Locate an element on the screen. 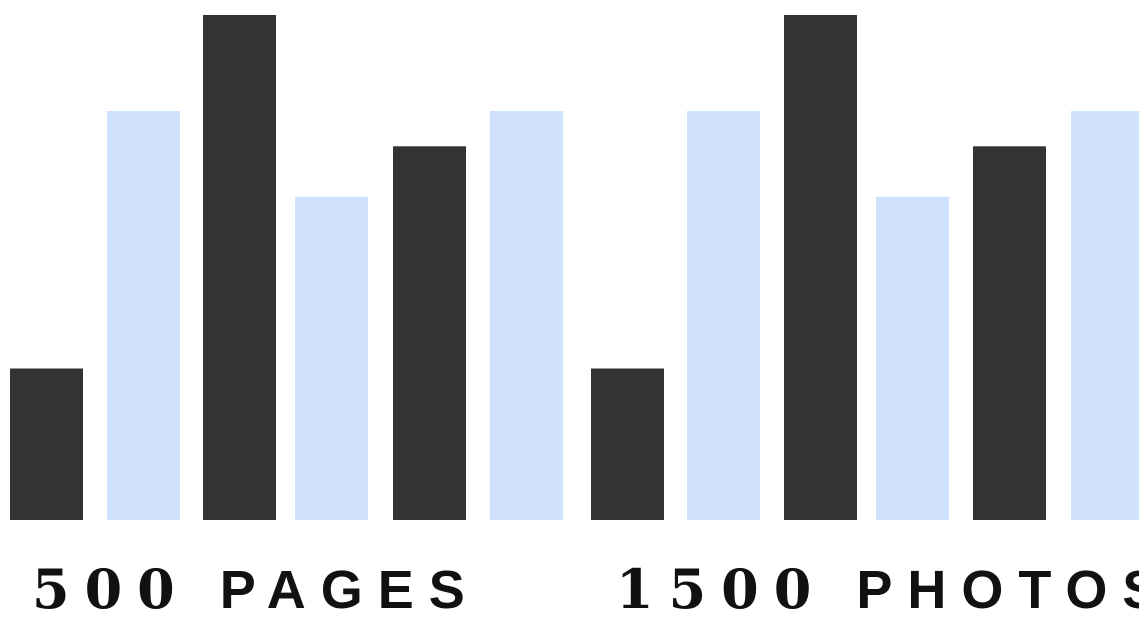  pages-caption-number: 500 is located at coordinates (111, 589).